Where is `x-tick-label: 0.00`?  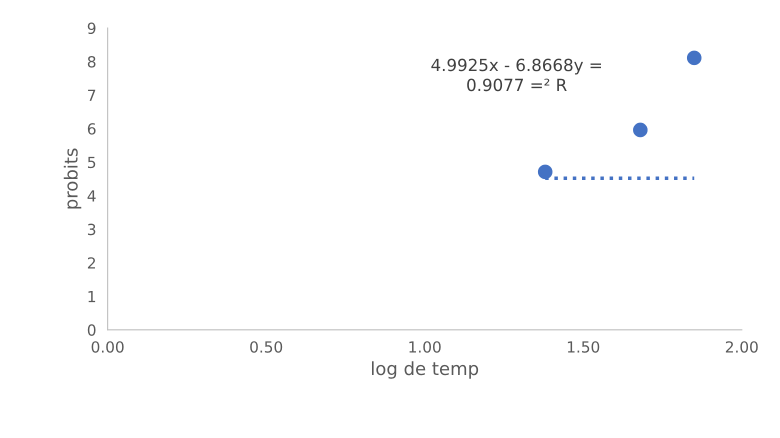 x-tick-label: 0.00 is located at coordinates (108, 347).